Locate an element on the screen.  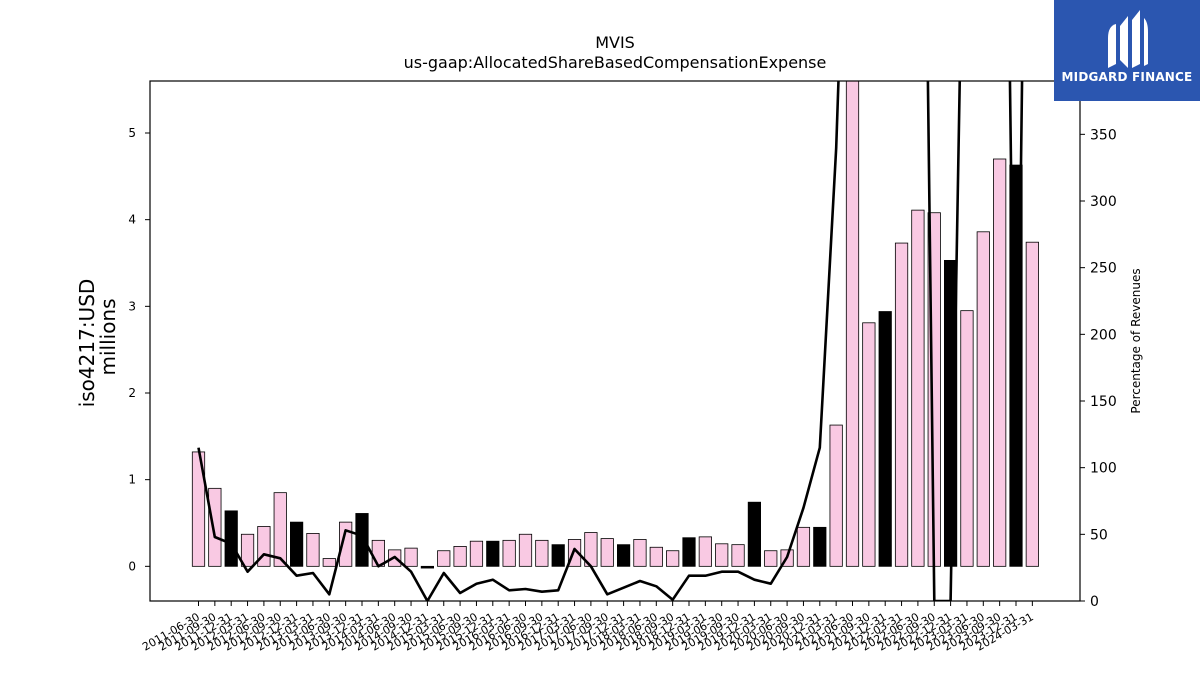
y-axis-label-line2: millions is located at coordinates (108, 336).